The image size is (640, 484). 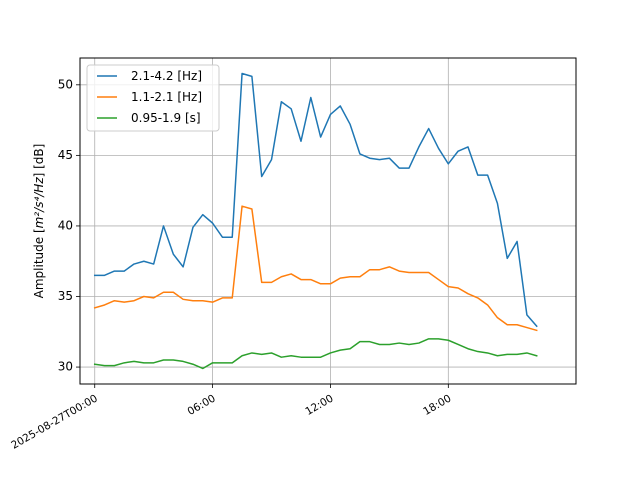 What do you see at coordinates (65, 84) in the screenshot?
I see `y-tick-label: 50` at bounding box center [65, 84].